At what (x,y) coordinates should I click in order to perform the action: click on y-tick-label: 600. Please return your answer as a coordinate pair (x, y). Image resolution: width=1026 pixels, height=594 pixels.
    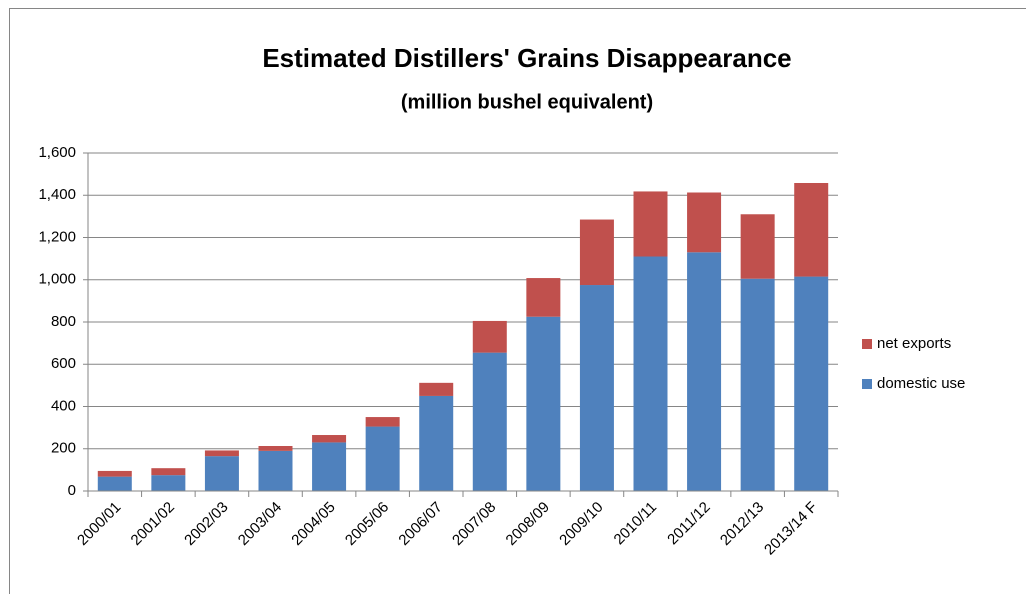
    Looking at the image, I should click on (63, 363).